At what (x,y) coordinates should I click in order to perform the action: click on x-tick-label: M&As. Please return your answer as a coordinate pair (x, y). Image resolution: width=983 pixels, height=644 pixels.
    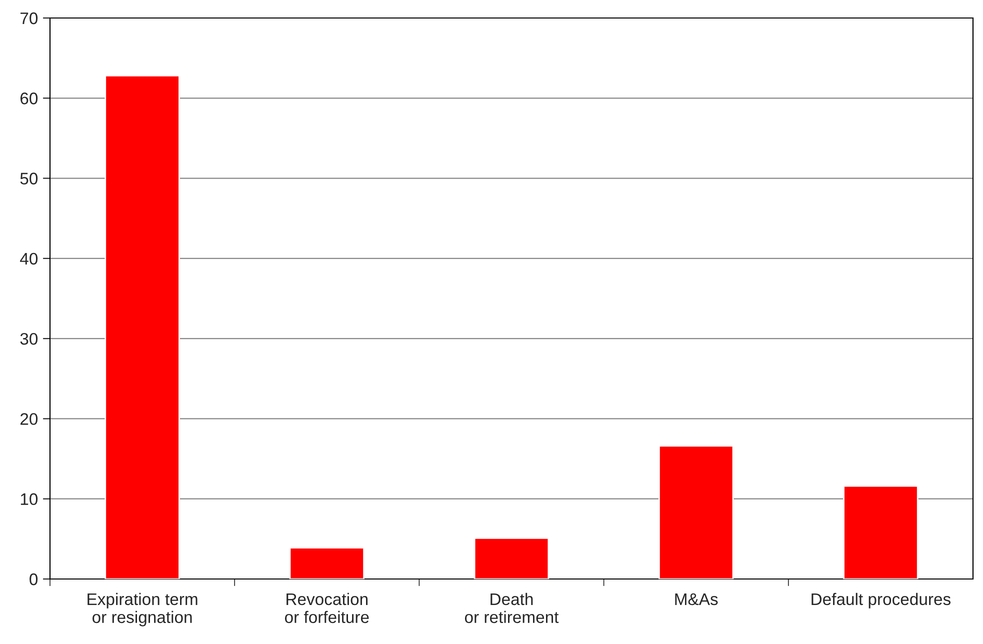
    Looking at the image, I should click on (696, 599).